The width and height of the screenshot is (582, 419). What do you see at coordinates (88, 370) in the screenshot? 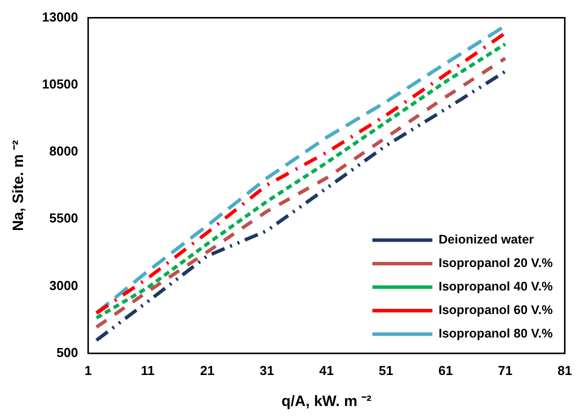
I see `x-tick-label: 1` at bounding box center [88, 370].